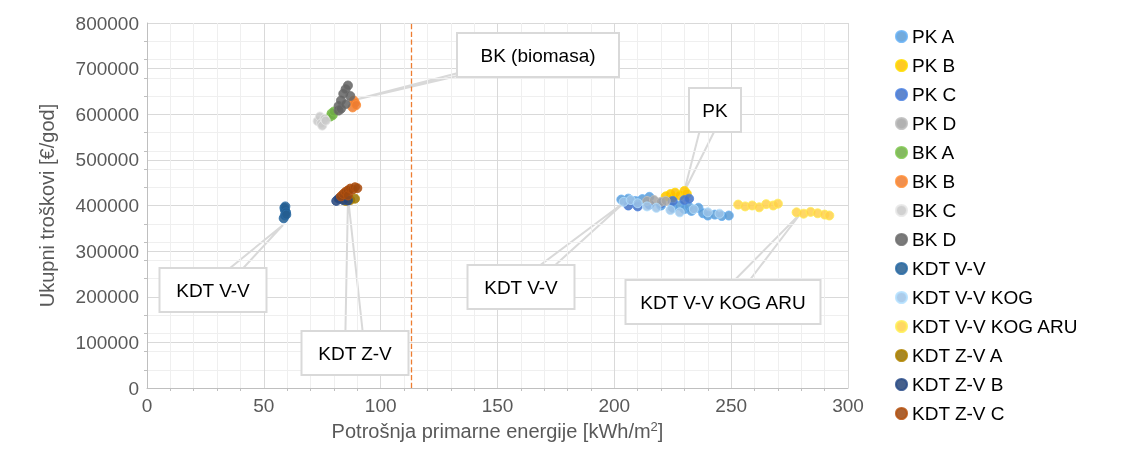 This screenshot has height=463, width=1140. What do you see at coordinates (723, 302) in the screenshot?
I see `annotation: KDT V-V KOG ARU` at bounding box center [723, 302].